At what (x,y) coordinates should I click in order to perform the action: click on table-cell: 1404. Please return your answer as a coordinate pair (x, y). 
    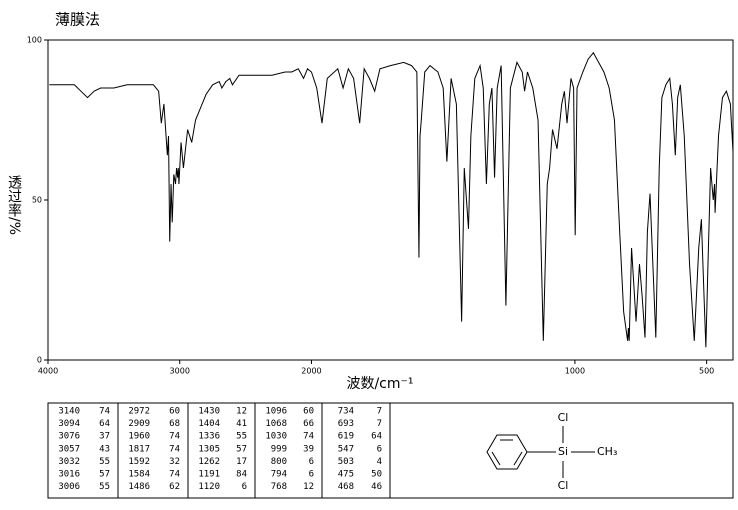
    Looking at the image, I should click on (209, 424).